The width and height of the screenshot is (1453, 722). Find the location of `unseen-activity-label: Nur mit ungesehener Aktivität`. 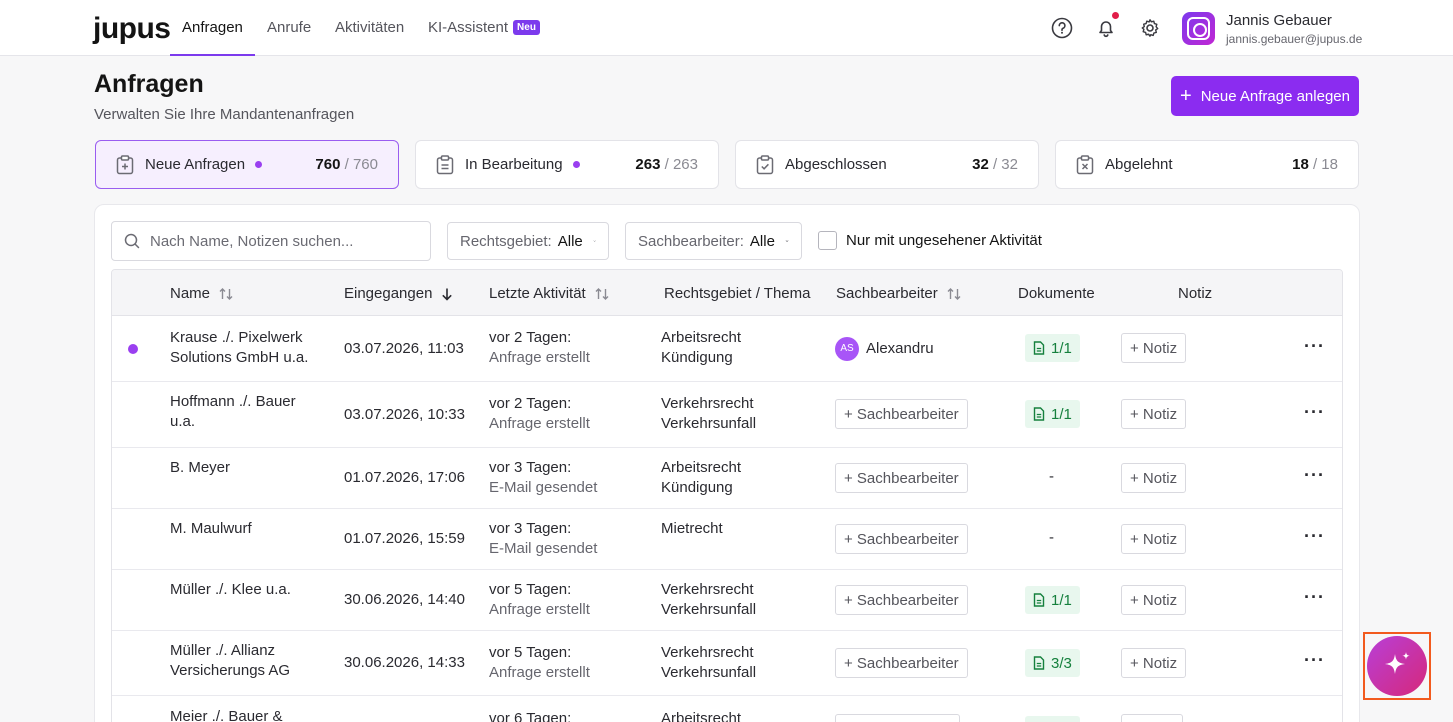

unseen-activity-label: Nur mit ungesehener Aktivität is located at coordinates (944, 240).